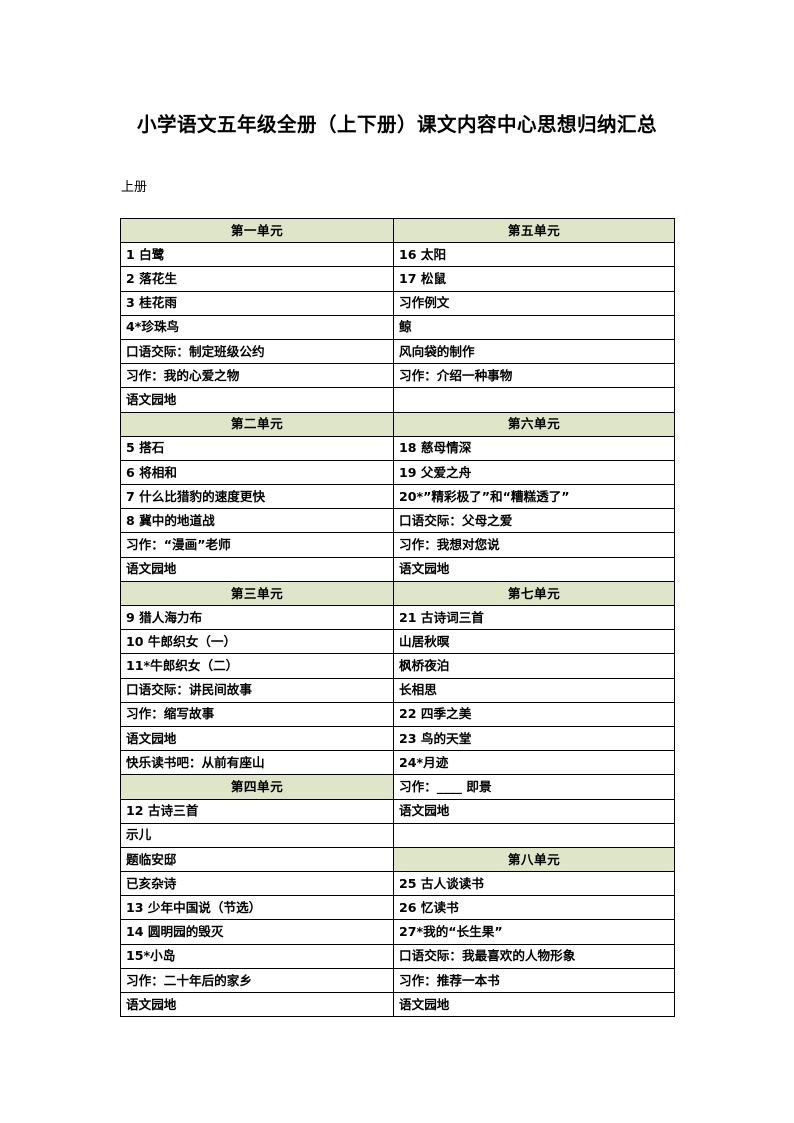  Describe the element at coordinates (534, 593) in the screenshot. I see `unit-header-cell: 第七单元` at that location.